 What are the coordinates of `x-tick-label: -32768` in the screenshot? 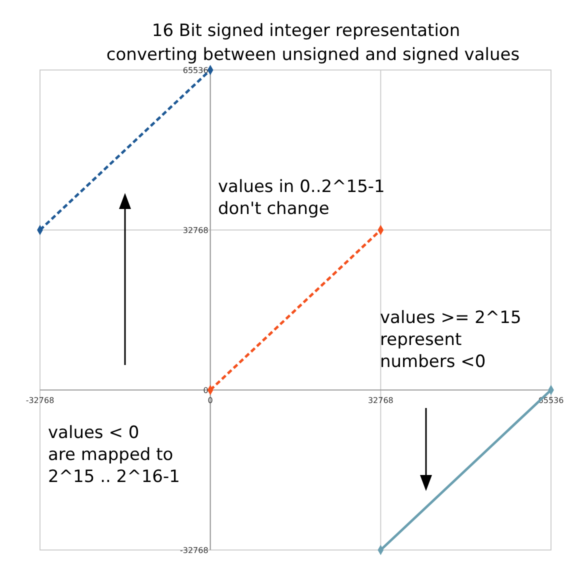 It's located at (40, 400).